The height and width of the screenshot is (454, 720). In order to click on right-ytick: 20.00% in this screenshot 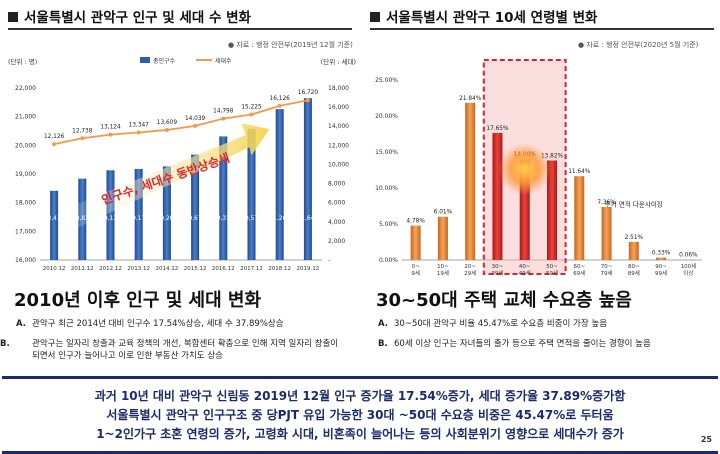, I will do `click(386, 116)`.